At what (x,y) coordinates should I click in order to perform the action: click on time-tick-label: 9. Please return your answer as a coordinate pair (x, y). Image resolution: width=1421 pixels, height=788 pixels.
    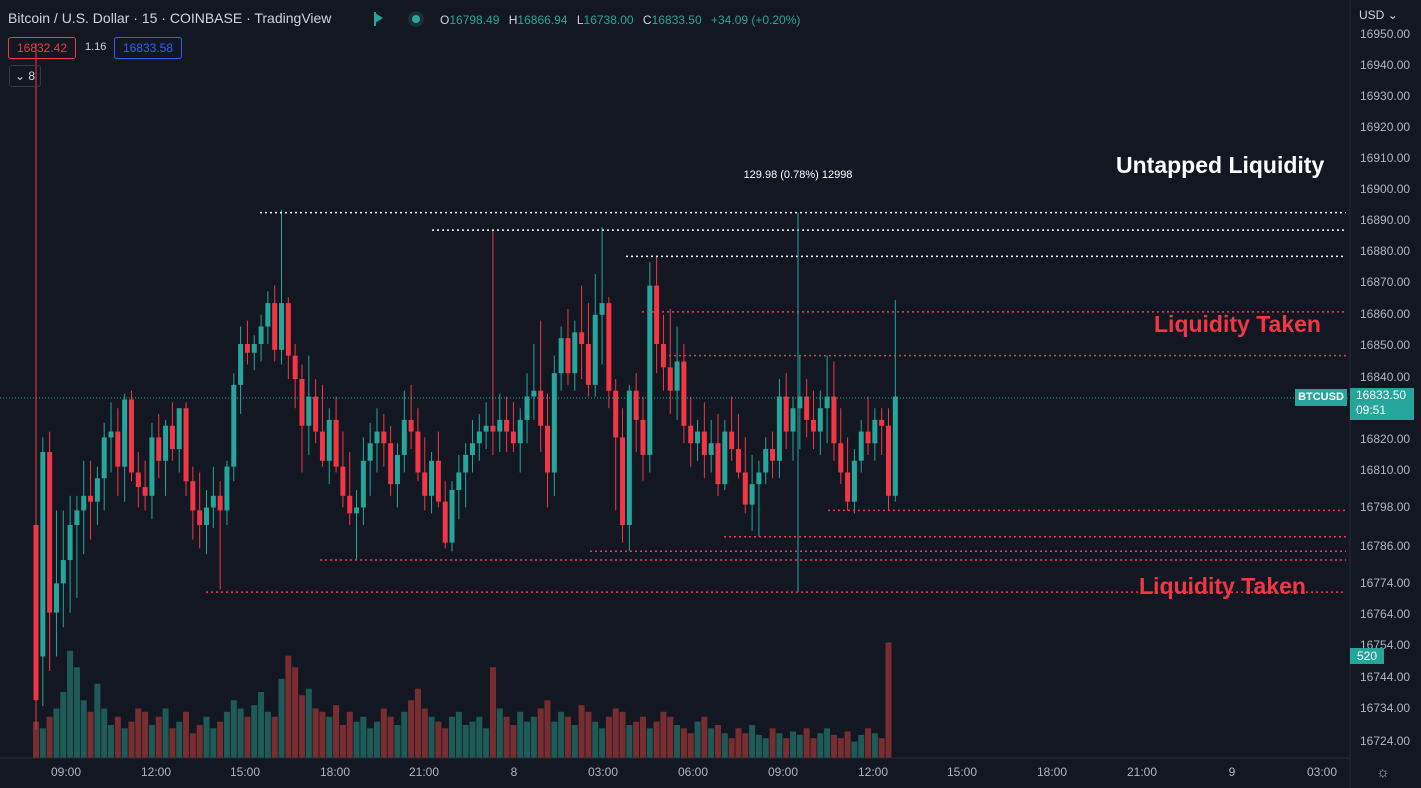
    Looking at the image, I should click on (1232, 772).